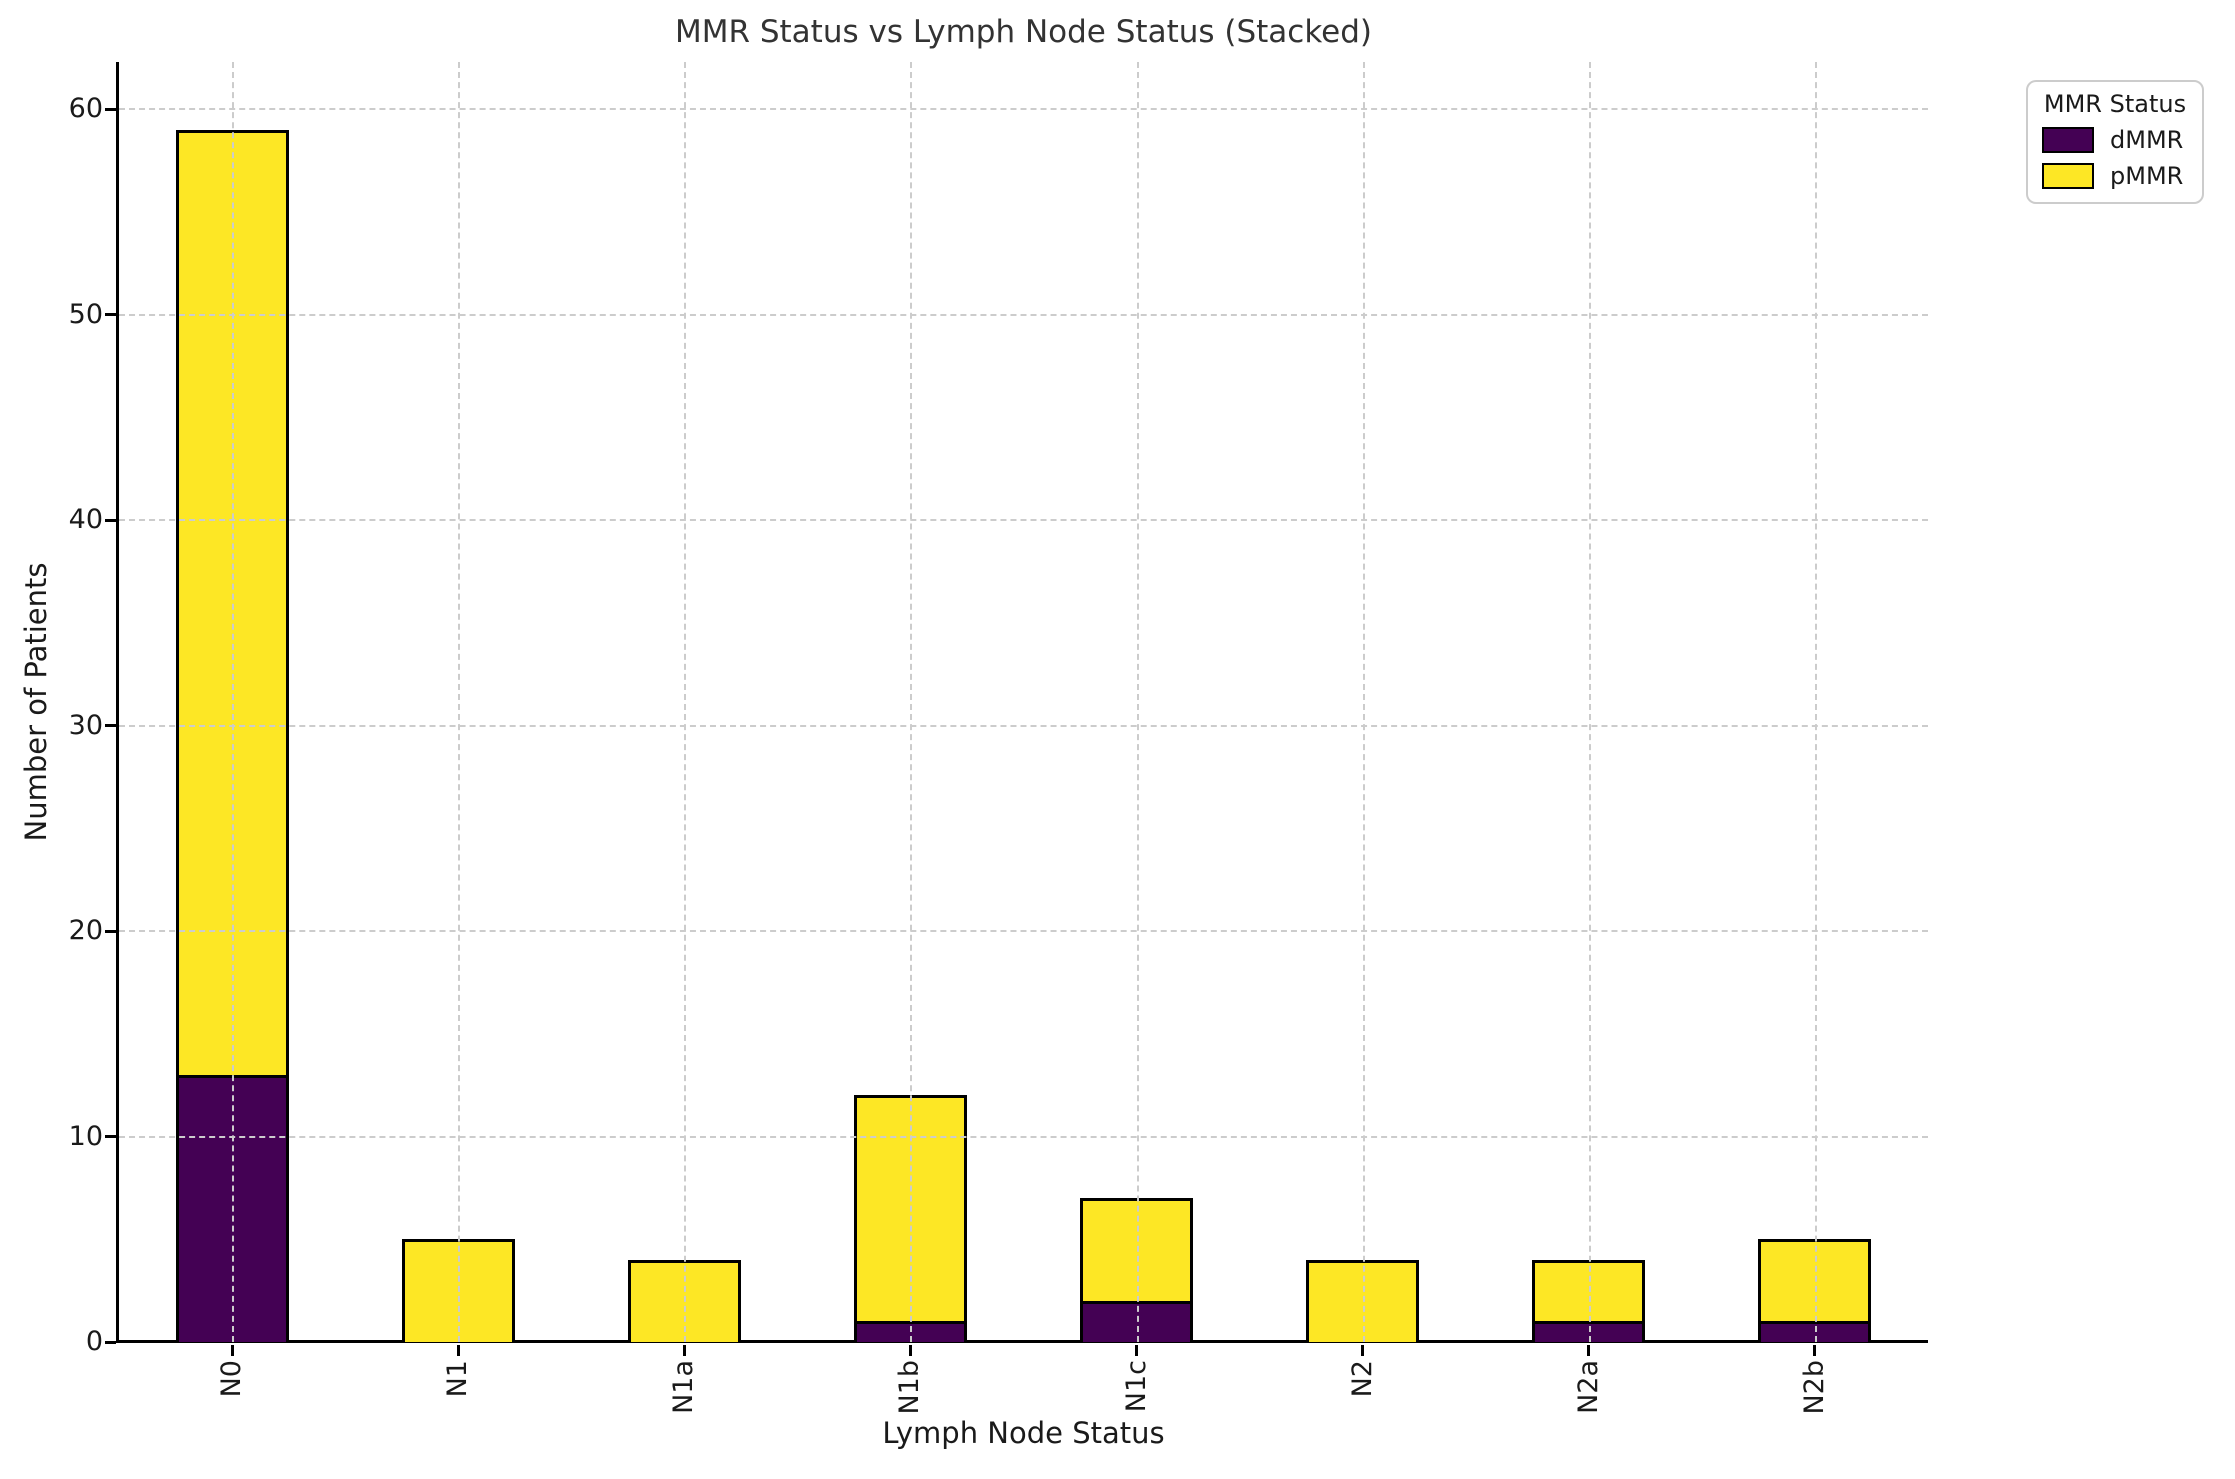 Image resolution: width=2235 pixels, height=1479 pixels. What do you see at coordinates (1022, 1341) in the screenshot?
I see `x-axis-spine` at bounding box center [1022, 1341].